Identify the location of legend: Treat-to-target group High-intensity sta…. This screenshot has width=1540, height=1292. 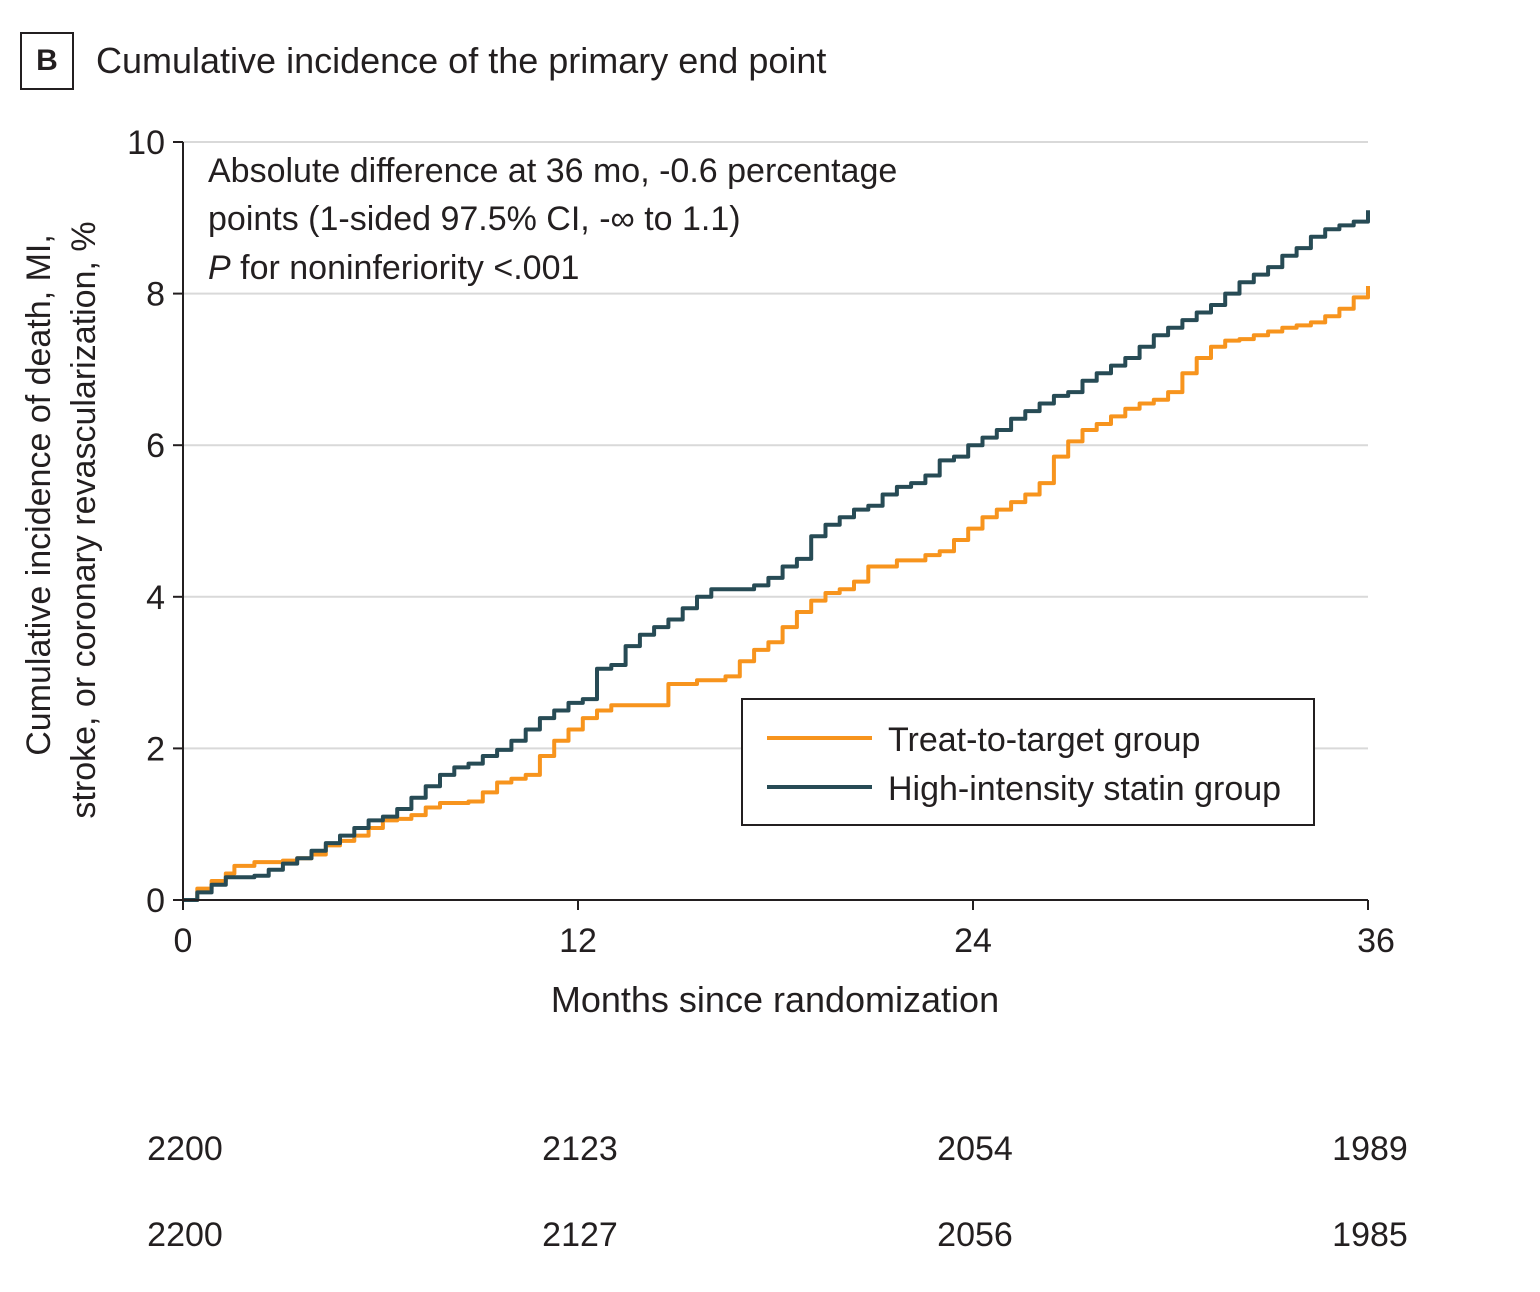
(1028, 762).